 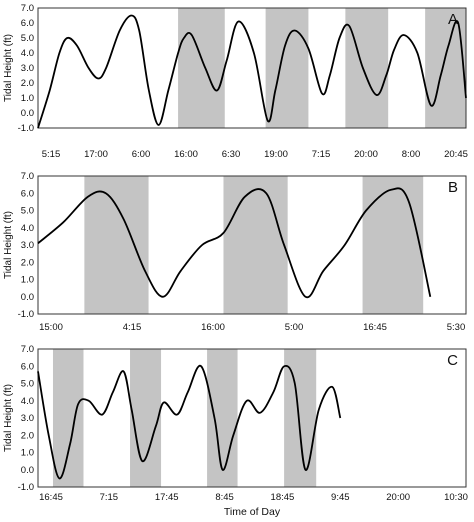 What do you see at coordinates (167, 497) in the screenshot?
I see `x-tick-label: 17:45` at bounding box center [167, 497].